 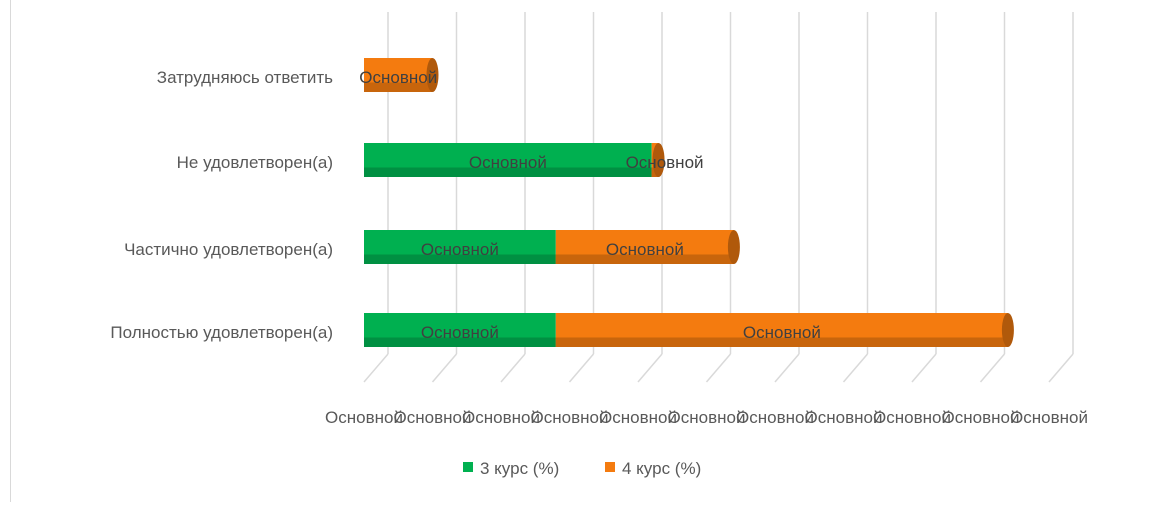 I want to click on chart-border, so click(x=10, y=251).